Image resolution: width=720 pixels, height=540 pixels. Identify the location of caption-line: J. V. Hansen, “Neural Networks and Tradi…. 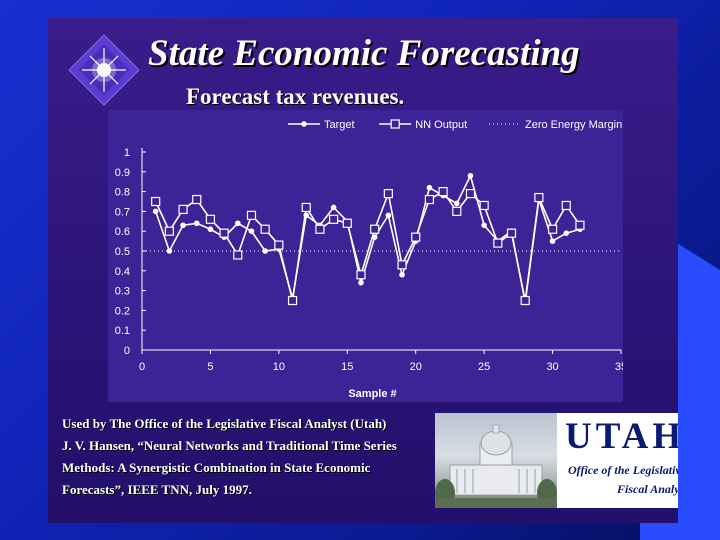
(229, 445).